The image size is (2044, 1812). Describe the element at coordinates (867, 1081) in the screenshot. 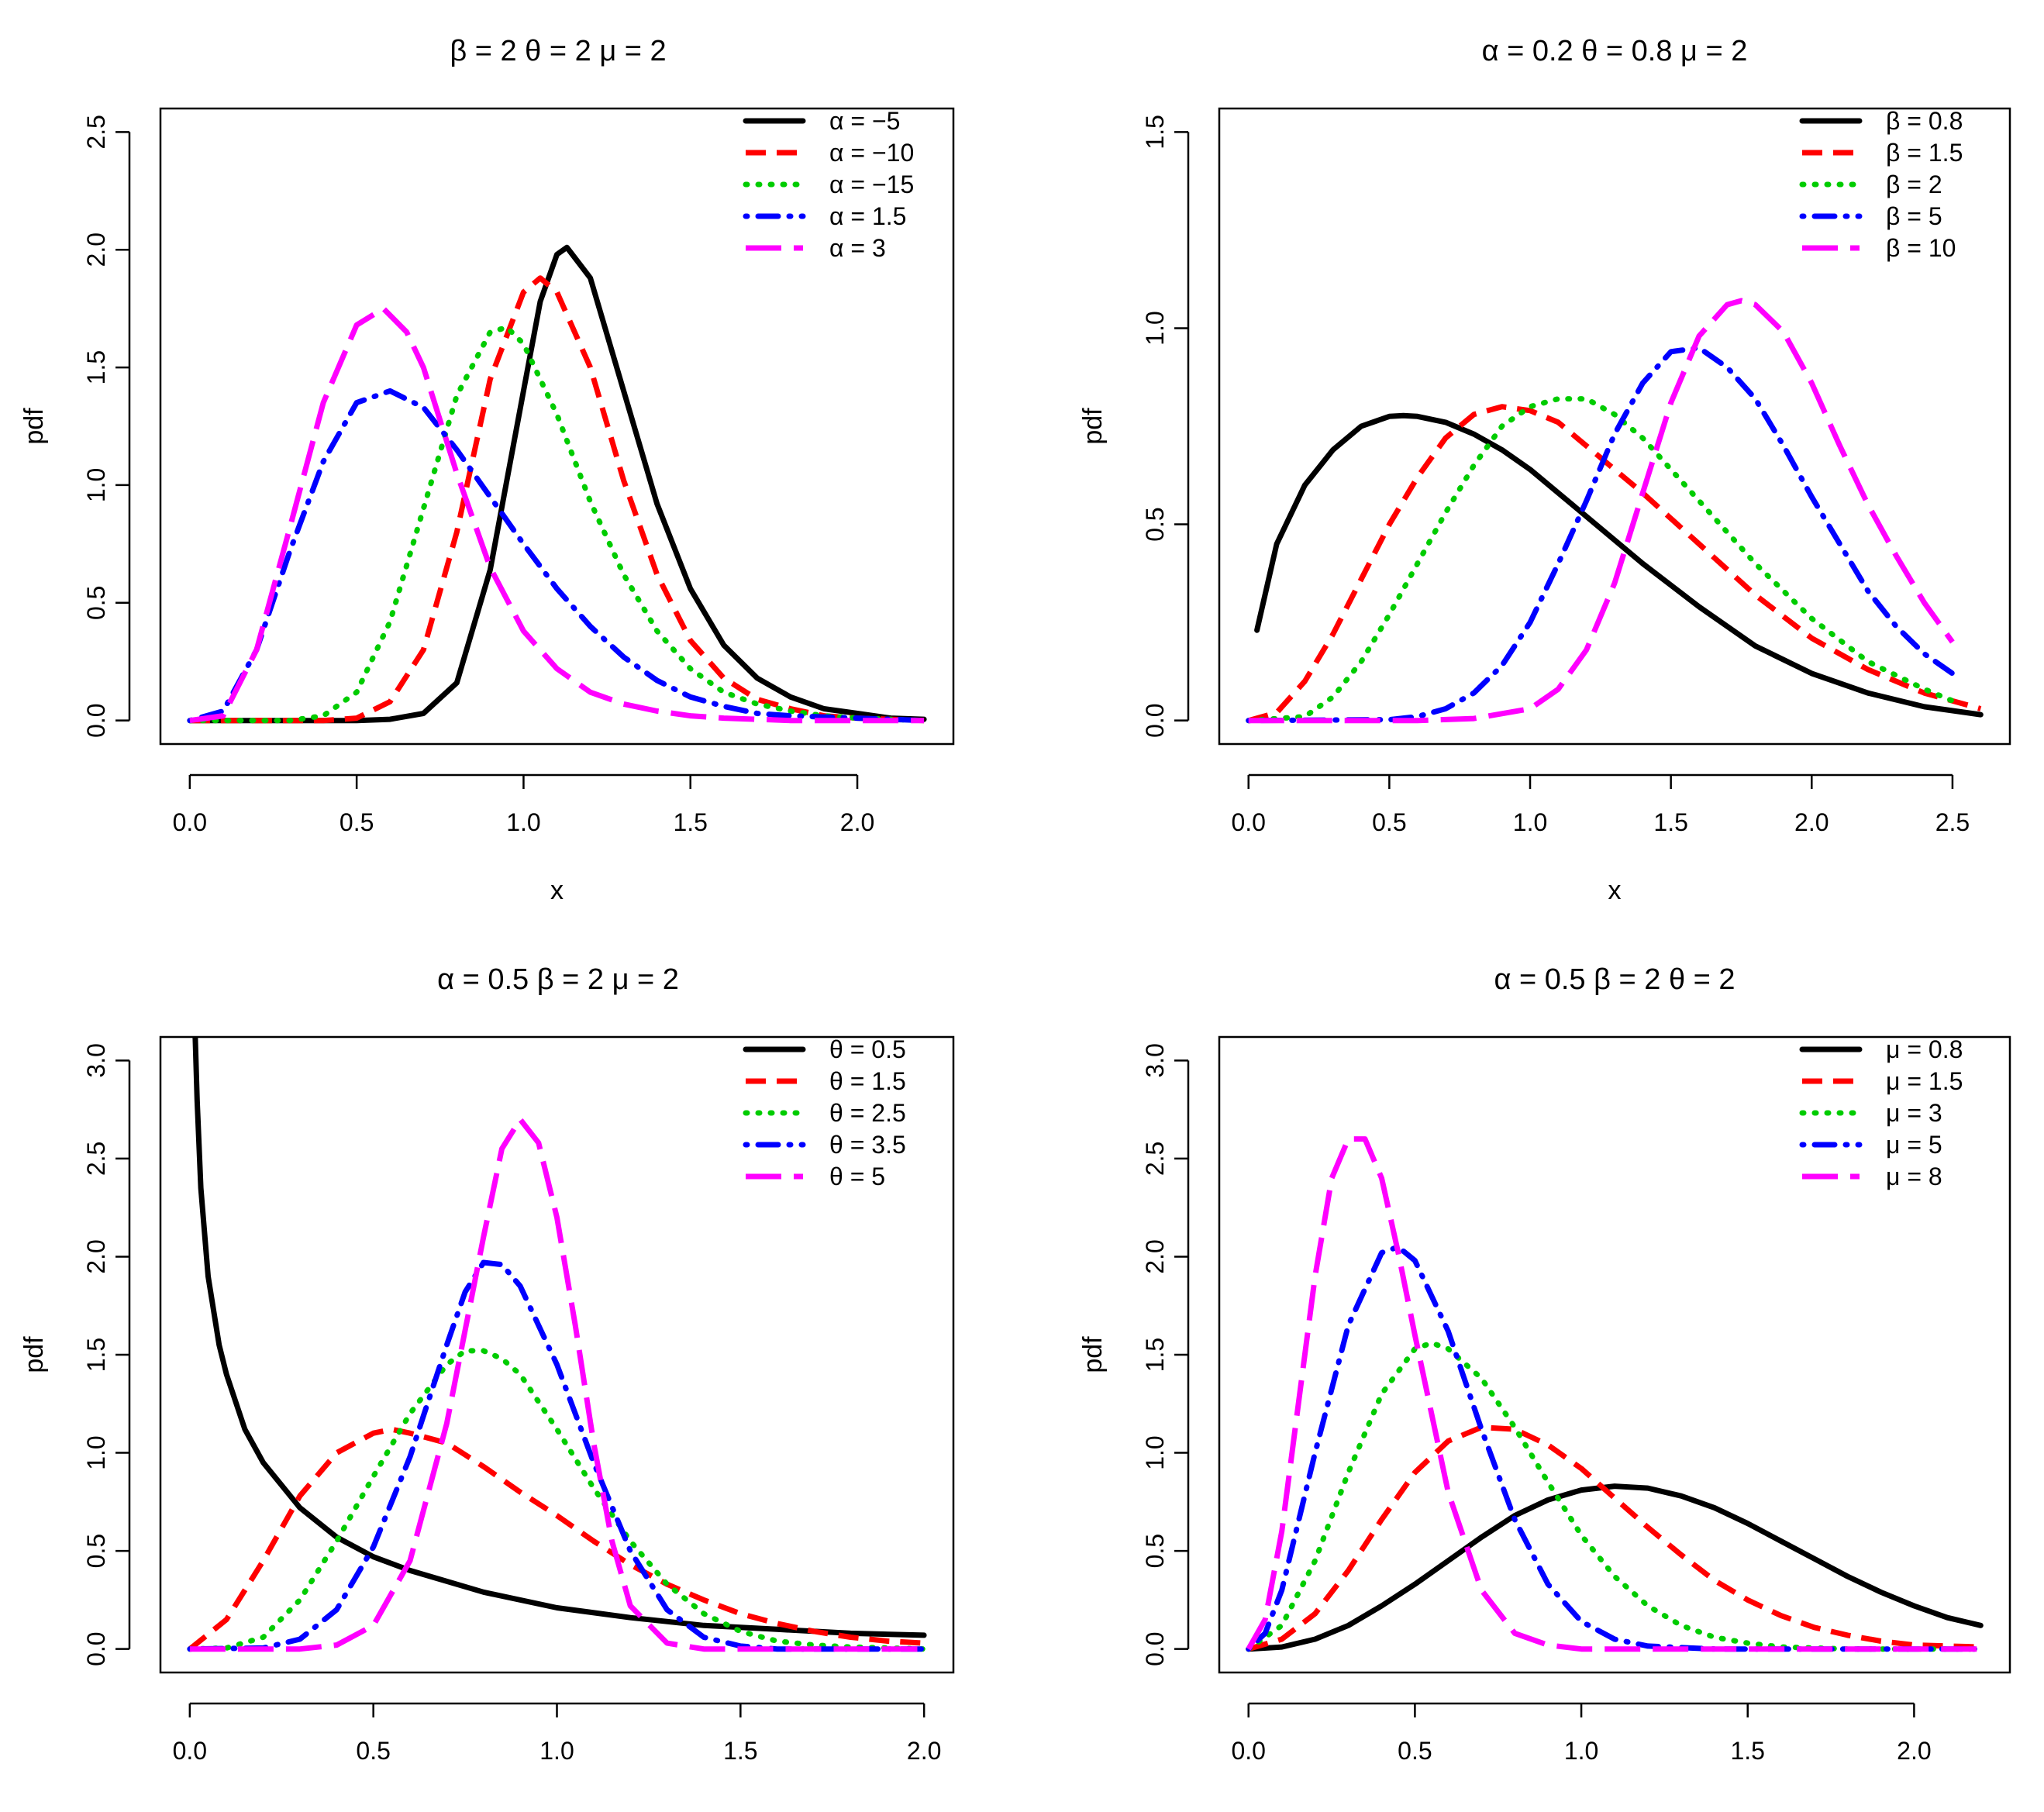

I see `legend-entry: θ = 1.5` at that location.